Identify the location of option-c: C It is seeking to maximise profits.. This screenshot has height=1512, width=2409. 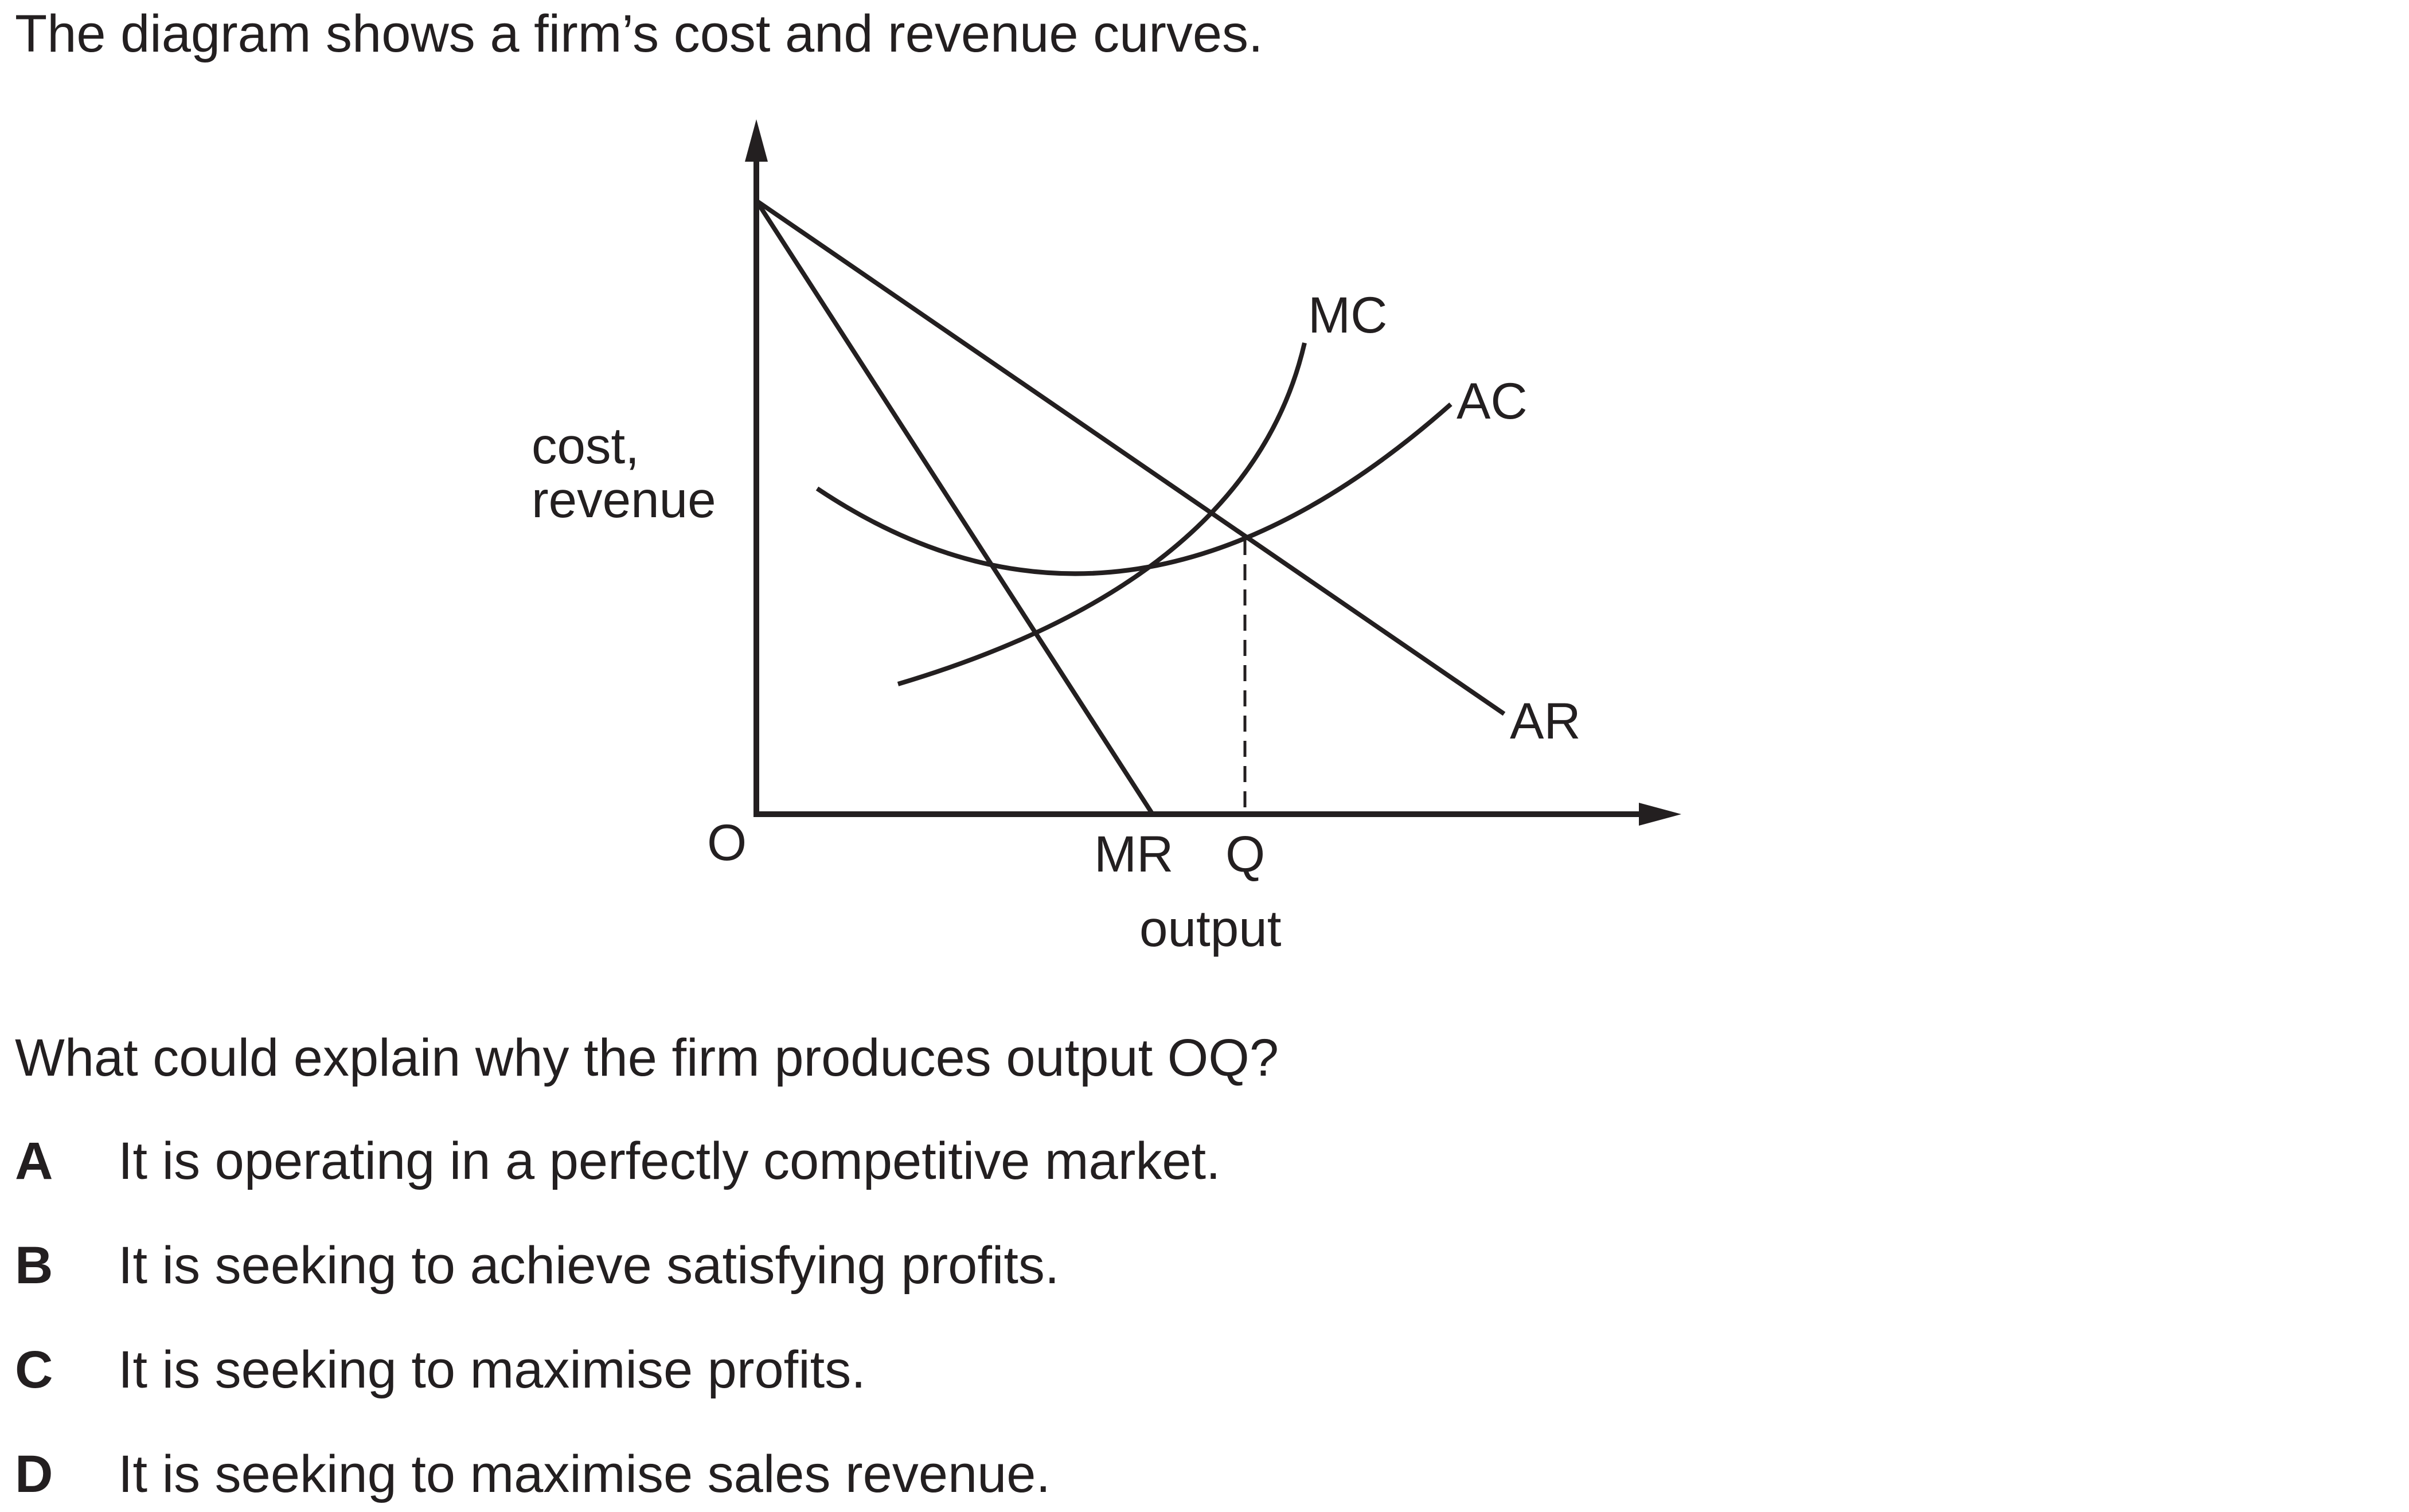
(860, 1369).